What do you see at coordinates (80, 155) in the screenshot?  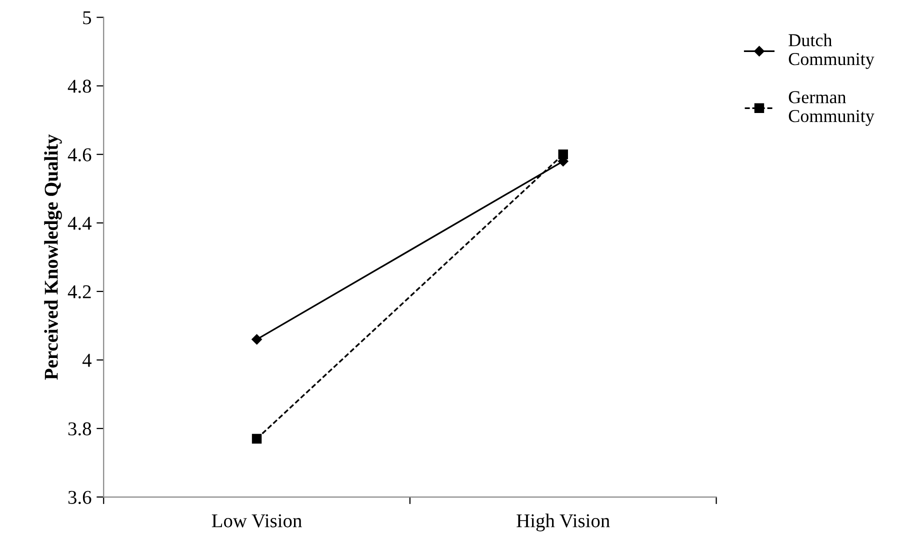 I see `y-tick-label: 4.6` at bounding box center [80, 155].